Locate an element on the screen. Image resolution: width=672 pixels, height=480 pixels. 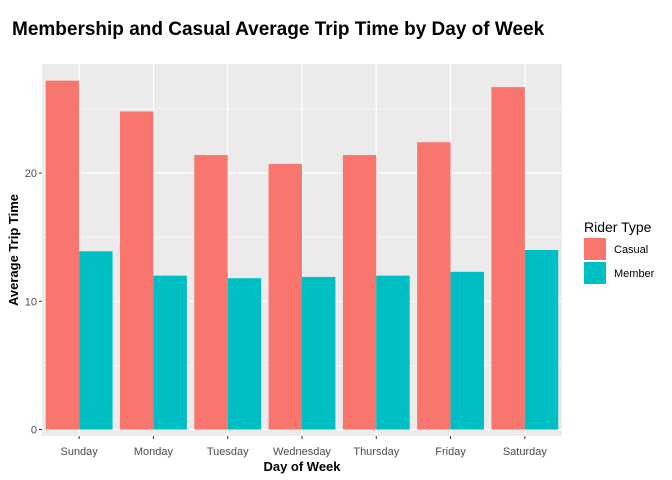
bar-member-friday is located at coordinates (467, 350).